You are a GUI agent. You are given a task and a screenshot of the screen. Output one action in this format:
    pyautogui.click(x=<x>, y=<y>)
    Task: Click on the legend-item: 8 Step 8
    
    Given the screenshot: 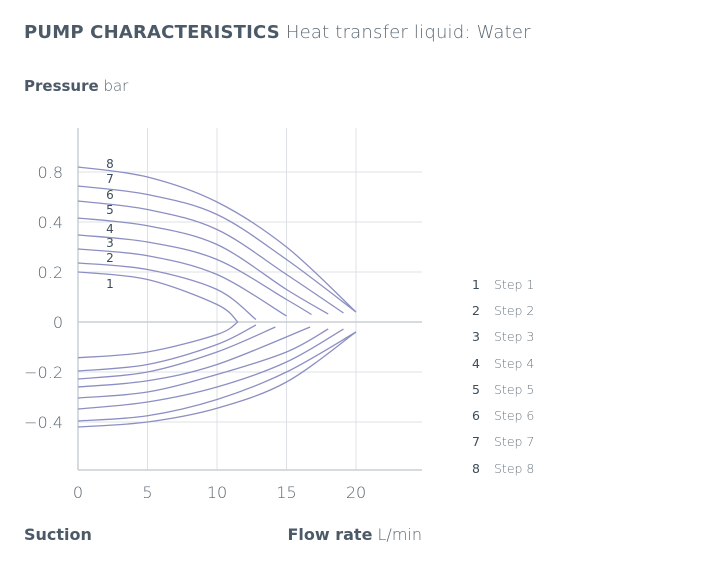 What is the action you would take?
    pyautogui.click(x=503, y=468)
    